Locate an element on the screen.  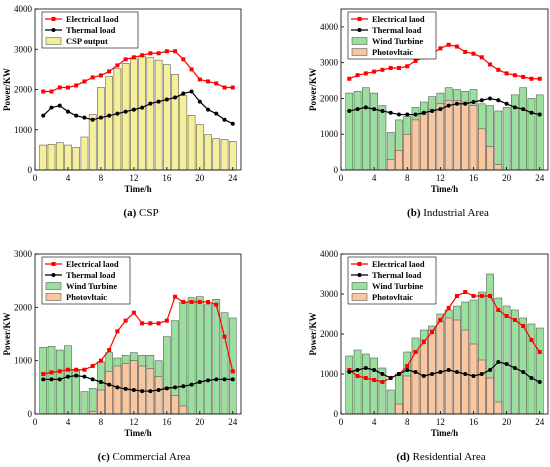
x-tick-label-c-3: 12 is located at coordinates (133, 422).